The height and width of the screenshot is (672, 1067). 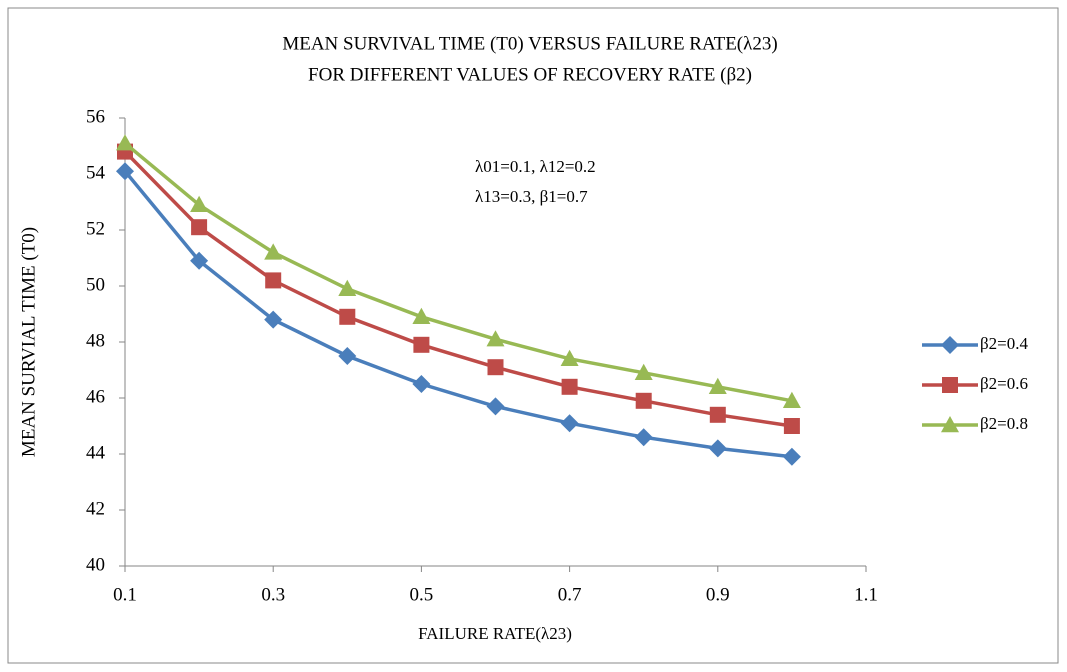 What do you see at coordinates (96, 172) in the screenshot?
I see `y-tick-label: 54` at bounding box center [96, 172].